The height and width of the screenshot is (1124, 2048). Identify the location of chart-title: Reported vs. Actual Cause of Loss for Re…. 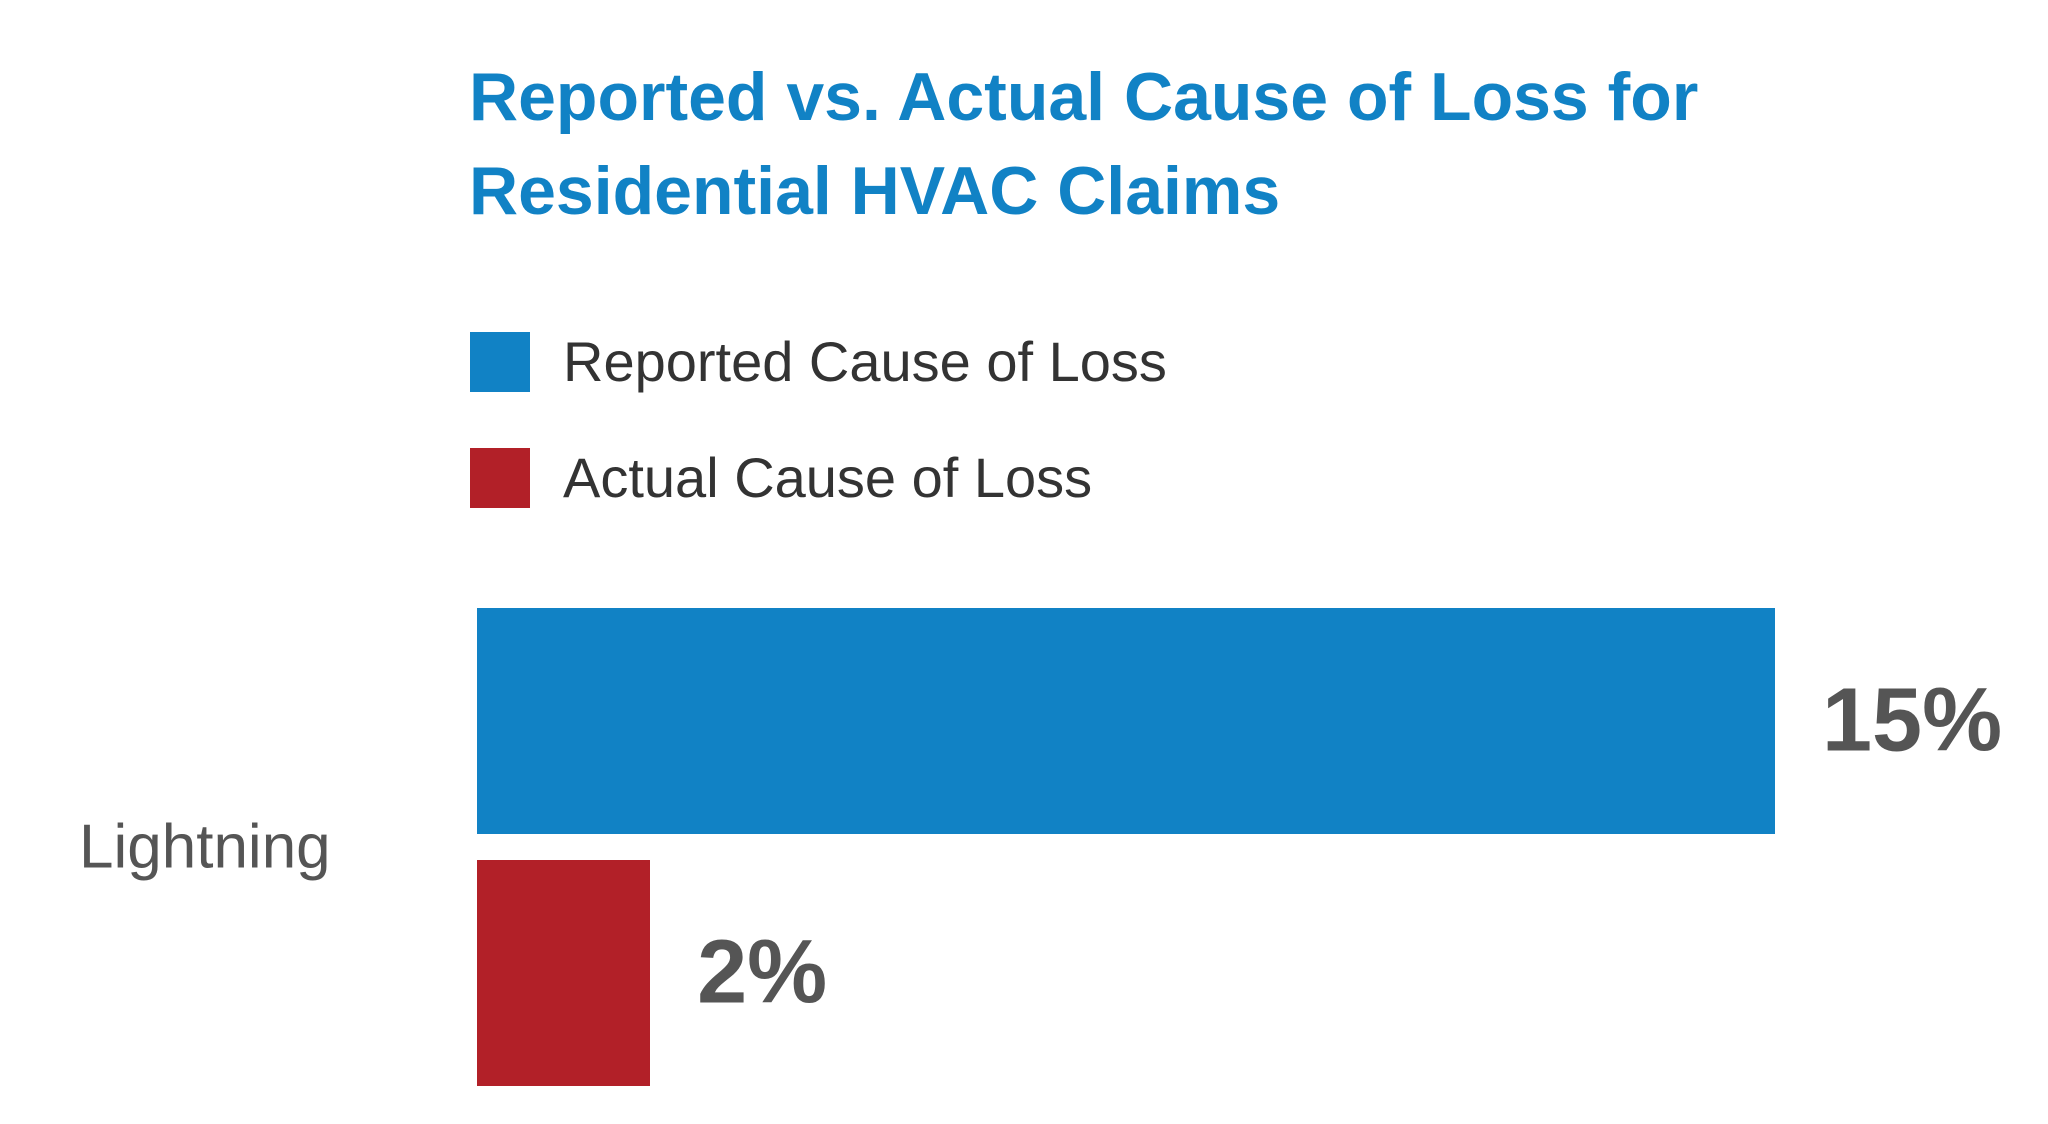
(1084, 144).